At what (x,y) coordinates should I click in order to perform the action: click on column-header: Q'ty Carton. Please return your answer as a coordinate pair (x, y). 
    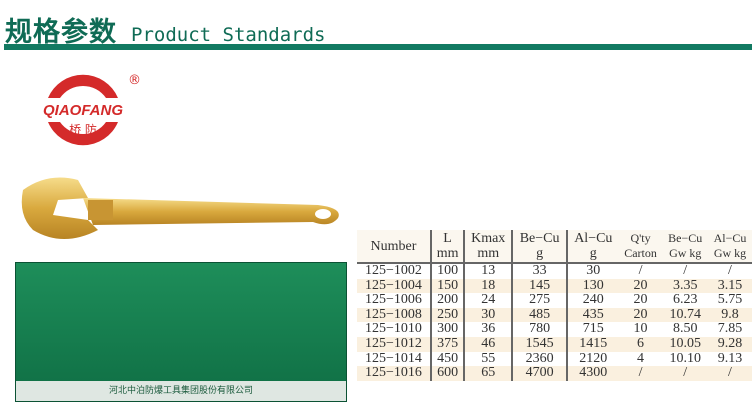
    Looking at the image, I should click on (640, 247).